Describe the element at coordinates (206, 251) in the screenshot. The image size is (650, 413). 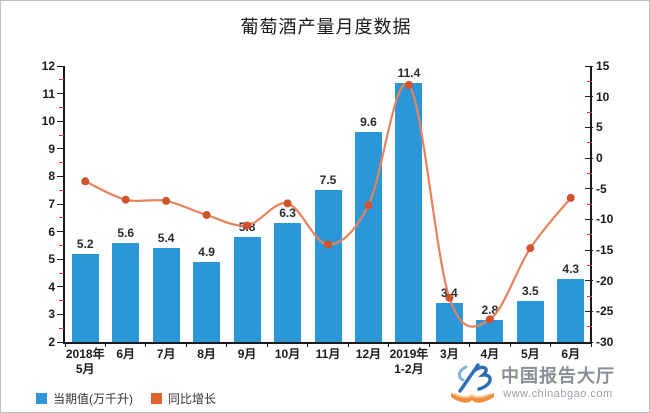
I see `bar-value-label: 4.9` at that location.